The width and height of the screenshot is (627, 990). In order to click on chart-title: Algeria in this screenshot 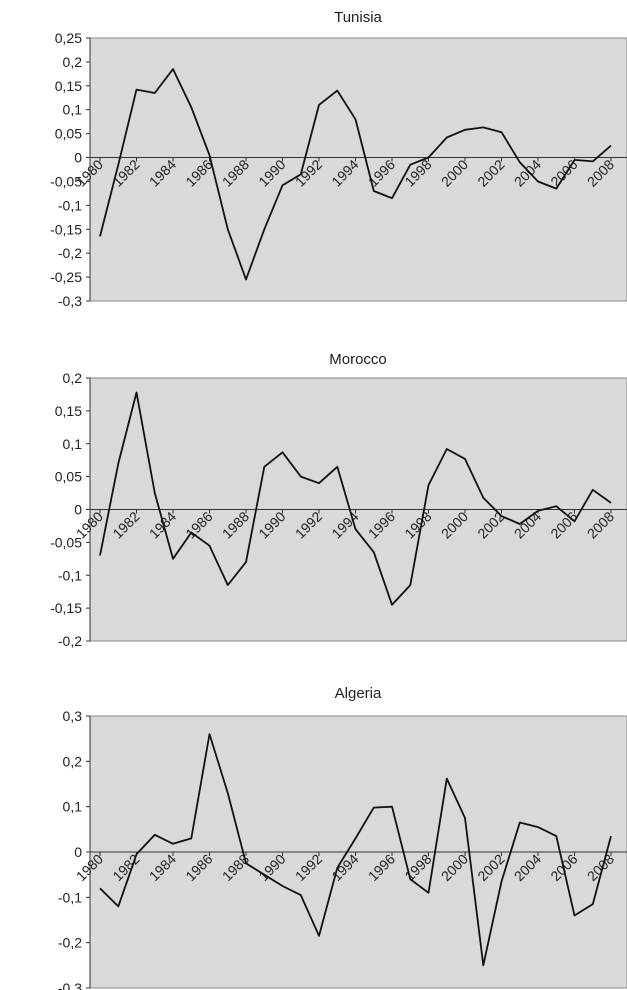, I will do `click(358, 693)`.